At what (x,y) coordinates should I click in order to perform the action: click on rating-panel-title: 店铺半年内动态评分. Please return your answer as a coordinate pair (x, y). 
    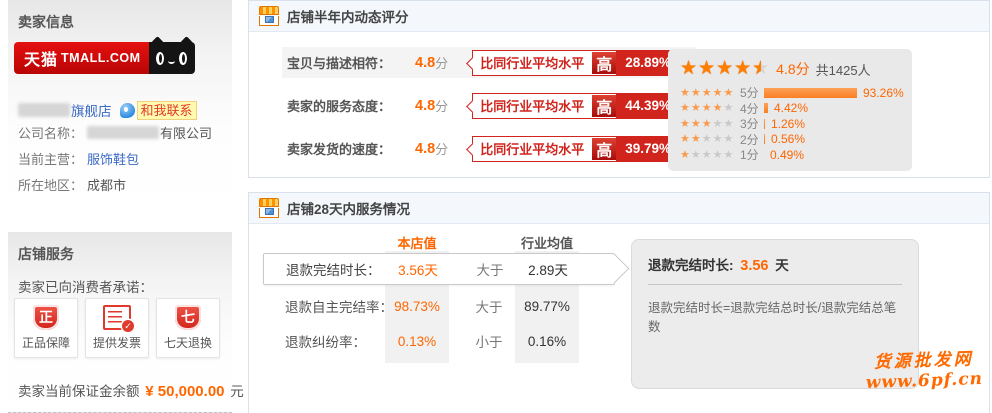
    Looking at the image, I should click on (348, 17).